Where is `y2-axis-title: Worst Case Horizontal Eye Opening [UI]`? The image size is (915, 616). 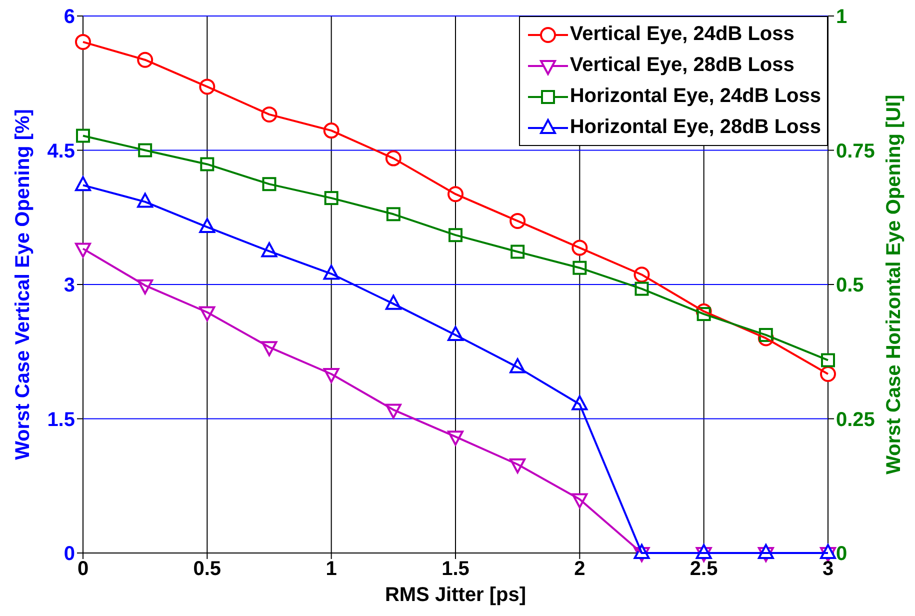 y2-axis-title: Worst Case Horizontal Eye Opening [UI] is located at coordinates (894, 284).